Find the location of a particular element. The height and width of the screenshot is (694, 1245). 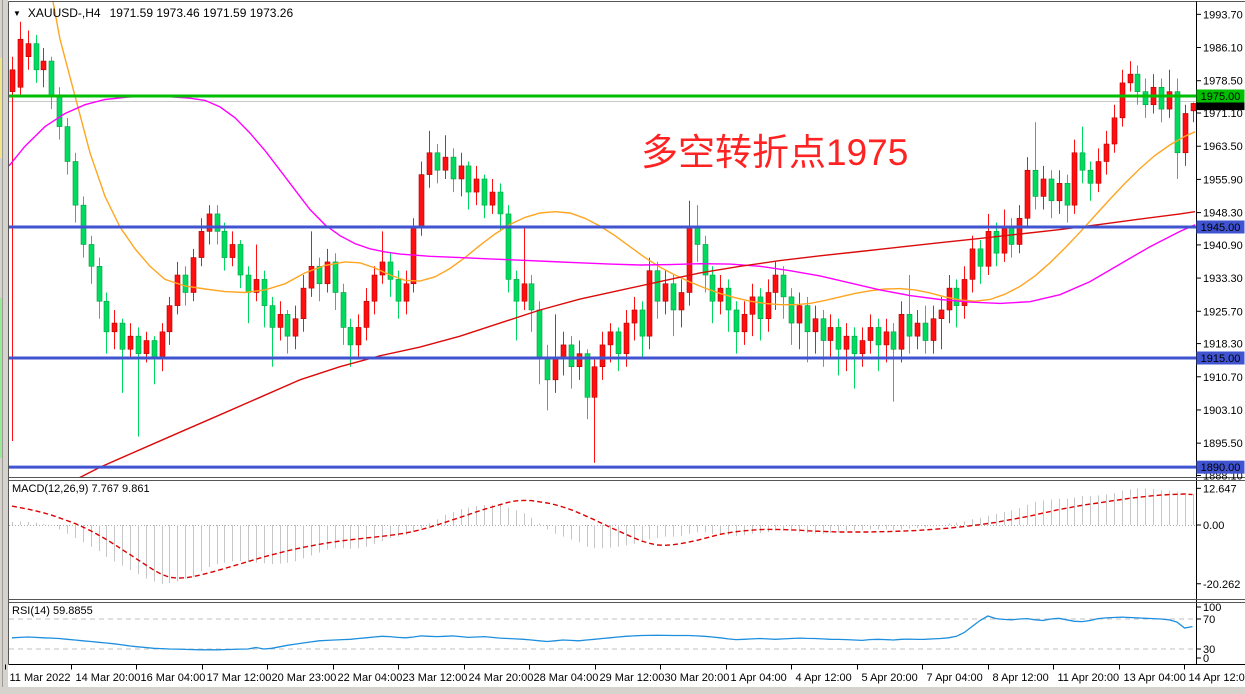

time-axis-label: 23 Mar 12:00 is located at coordinates (435, 678).